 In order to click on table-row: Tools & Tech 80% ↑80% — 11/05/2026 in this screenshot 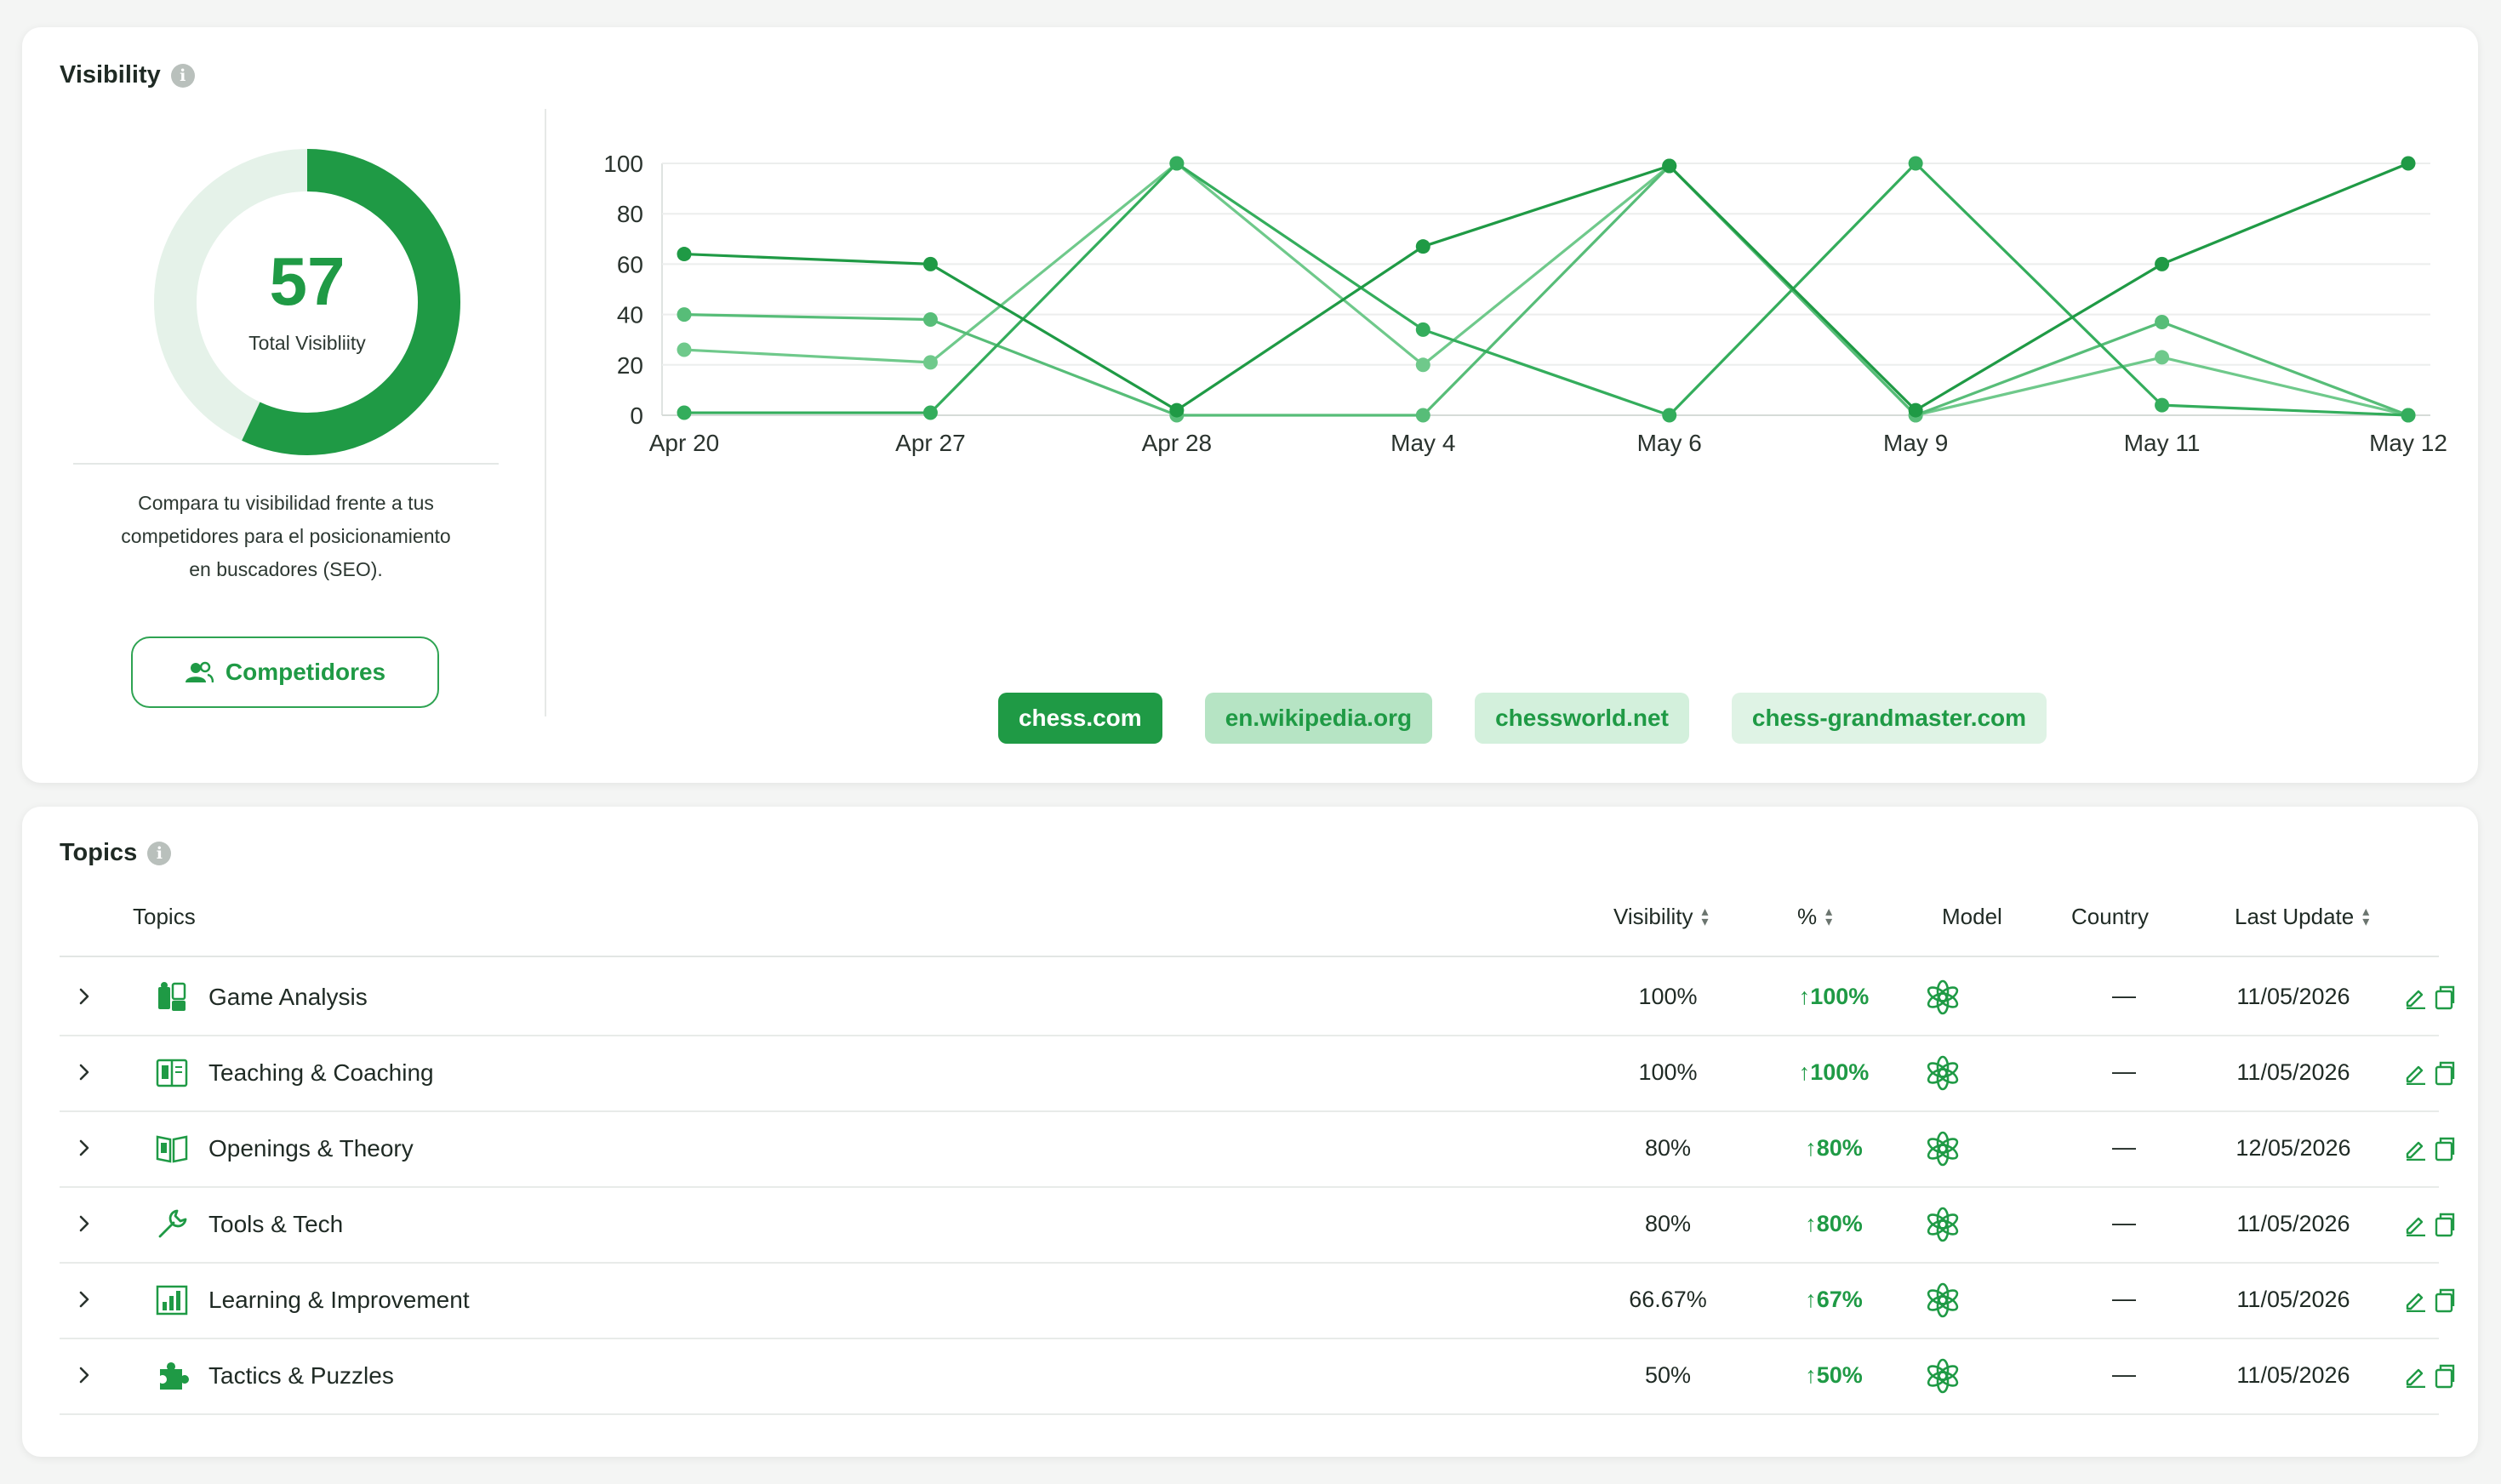, I will do `click(1257, 1225)`.